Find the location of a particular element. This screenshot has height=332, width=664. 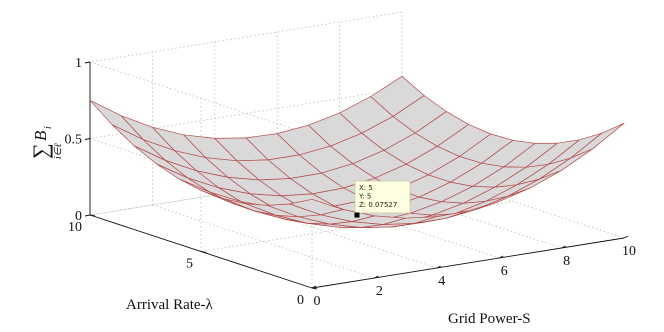

y-tick-label: 5 is located at coordinates (189, 264).